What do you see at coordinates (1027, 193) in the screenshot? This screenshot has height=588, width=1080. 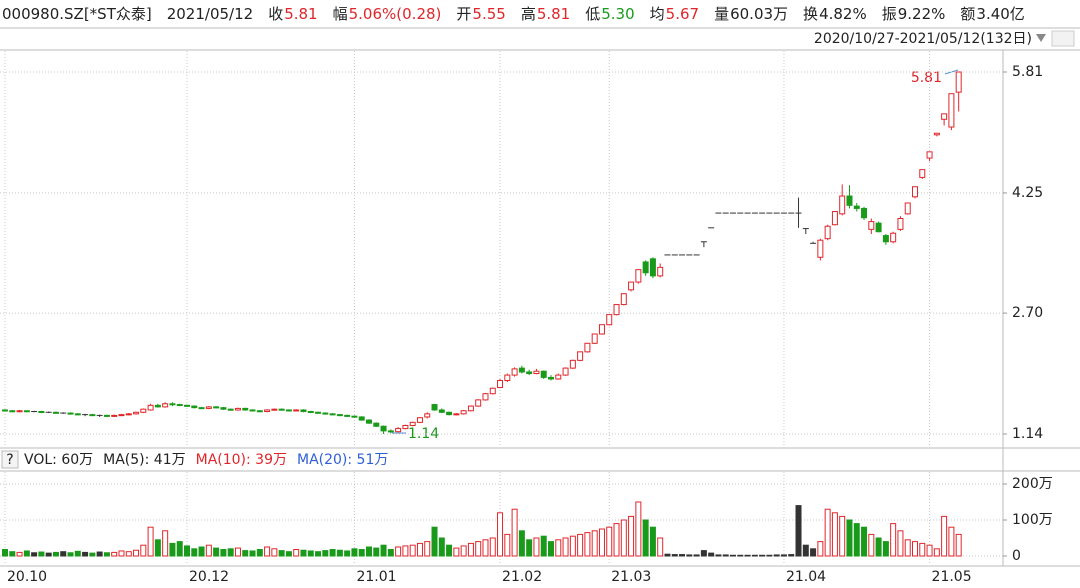 I see `y-tick-label: 4.25` at bounding box center [1027, 193].